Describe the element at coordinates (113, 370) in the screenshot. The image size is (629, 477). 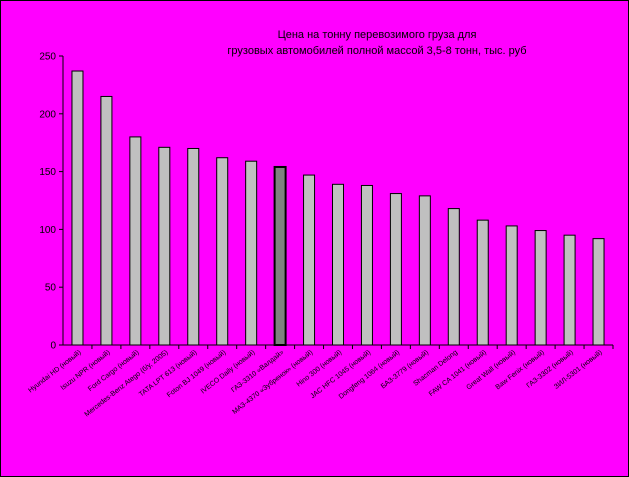
I see `x-category-label: Ford Cargo (новый)` at that location.